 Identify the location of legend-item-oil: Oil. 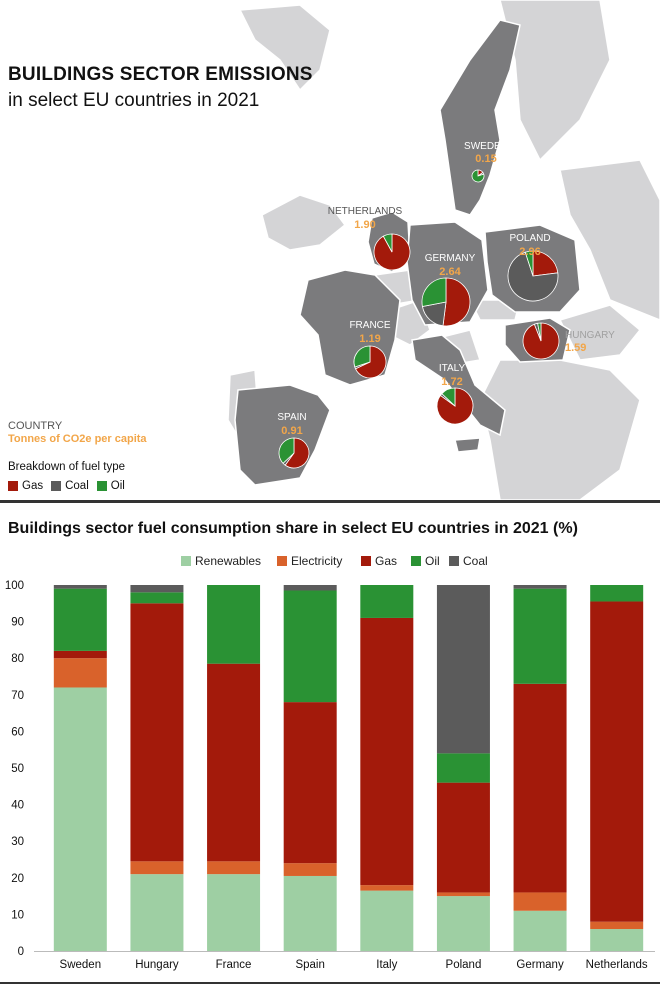
(425, 561).